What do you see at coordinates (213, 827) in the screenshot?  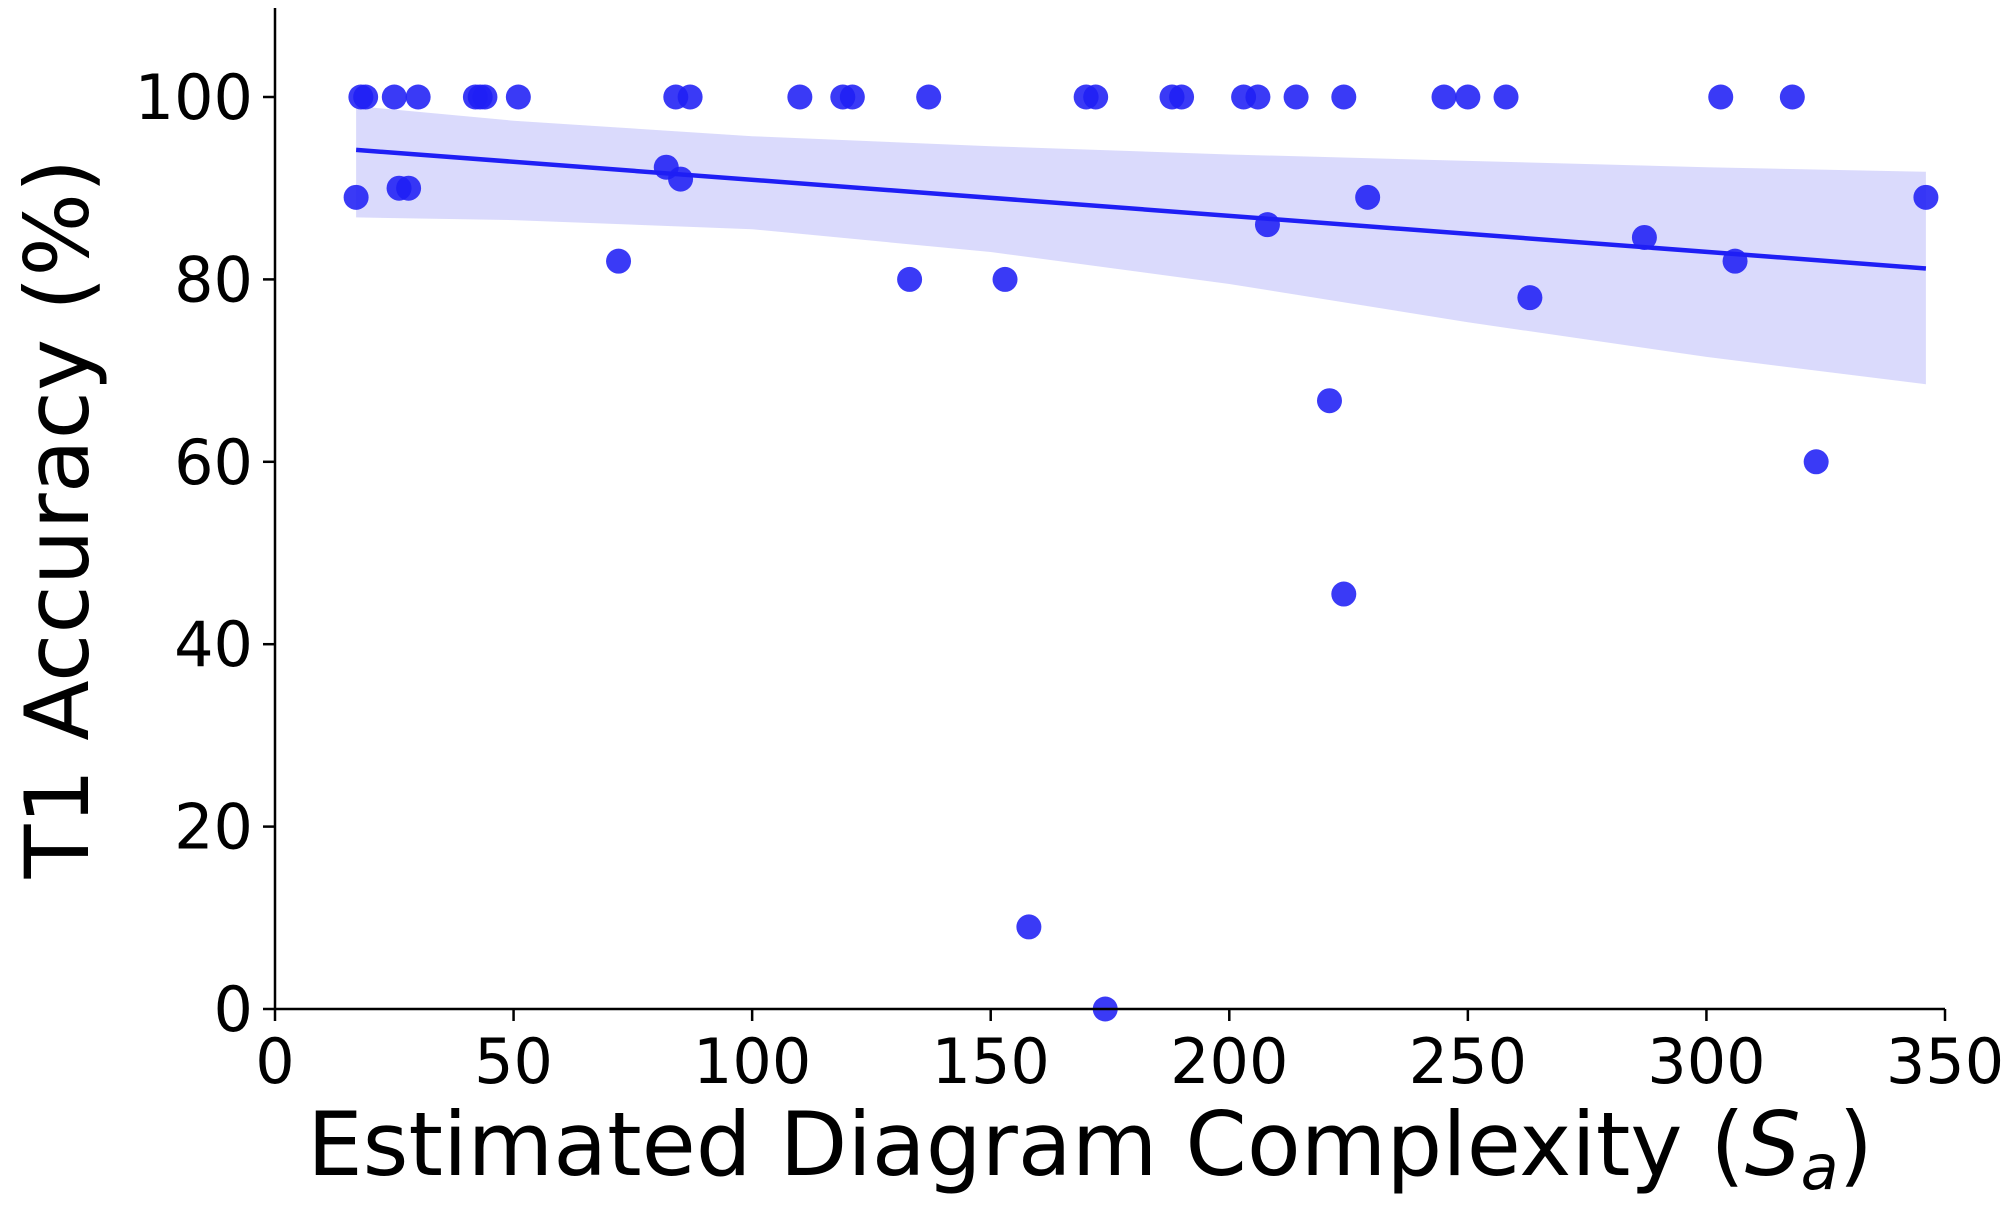 I see `y-tick-label: 20` at bounding box center [213, 827].